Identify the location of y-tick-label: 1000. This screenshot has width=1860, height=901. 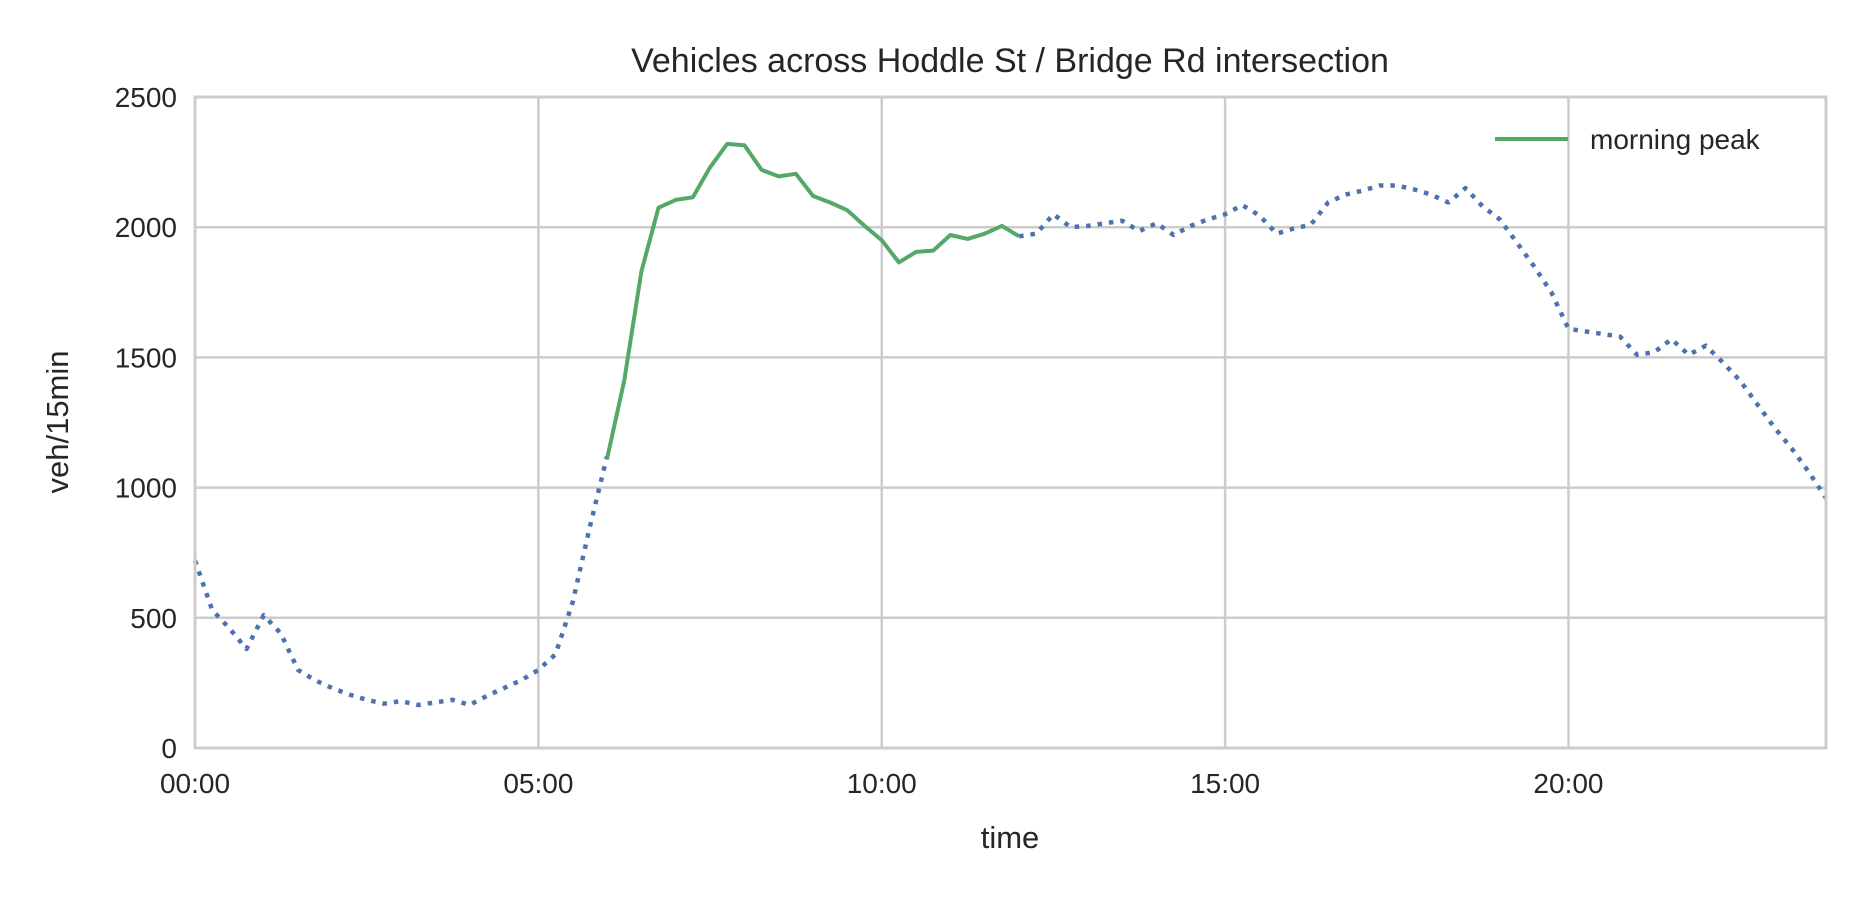
(146, 488).